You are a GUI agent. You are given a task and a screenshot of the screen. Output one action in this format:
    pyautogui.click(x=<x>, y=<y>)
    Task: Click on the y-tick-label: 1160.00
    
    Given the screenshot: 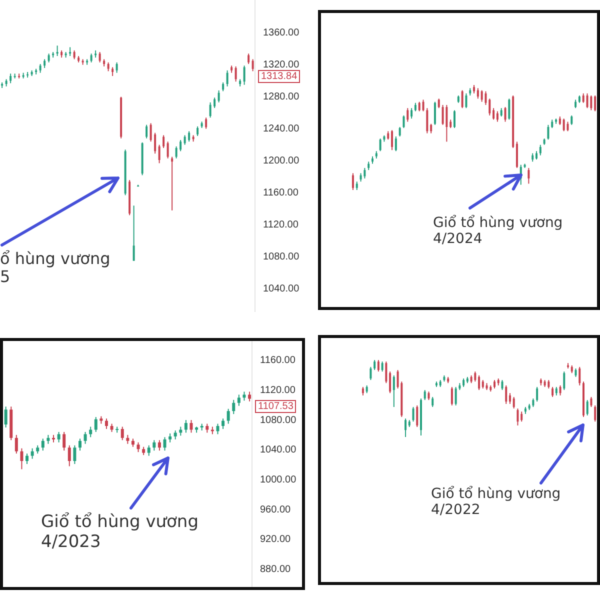 What is the action you would take?
    pyautogui.click(x=278, y=360)
    